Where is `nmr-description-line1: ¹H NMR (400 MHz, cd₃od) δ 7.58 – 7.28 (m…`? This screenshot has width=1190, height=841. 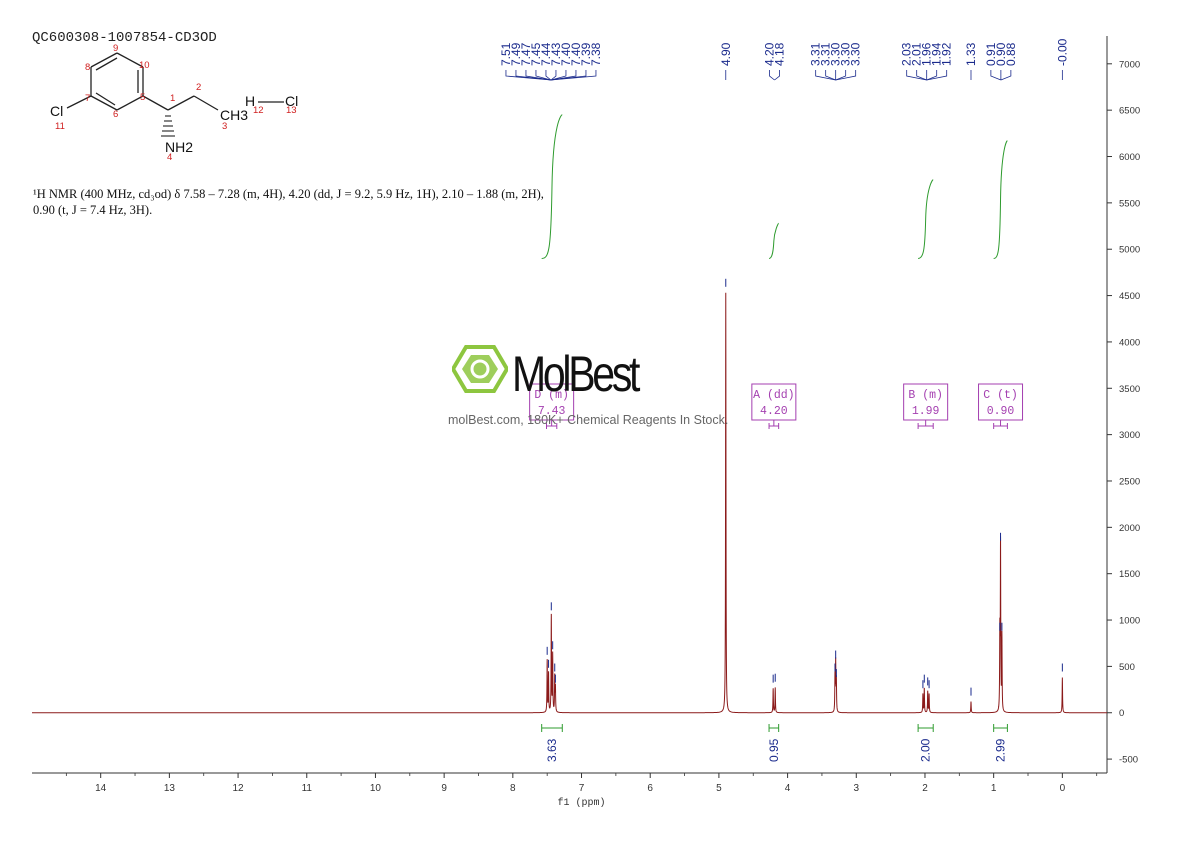
nmr-description-line1: ¹H NMR (400 MHz, cd₃od) δ 7.58 – 7.28 (m… is located at coordinates (288, 194).